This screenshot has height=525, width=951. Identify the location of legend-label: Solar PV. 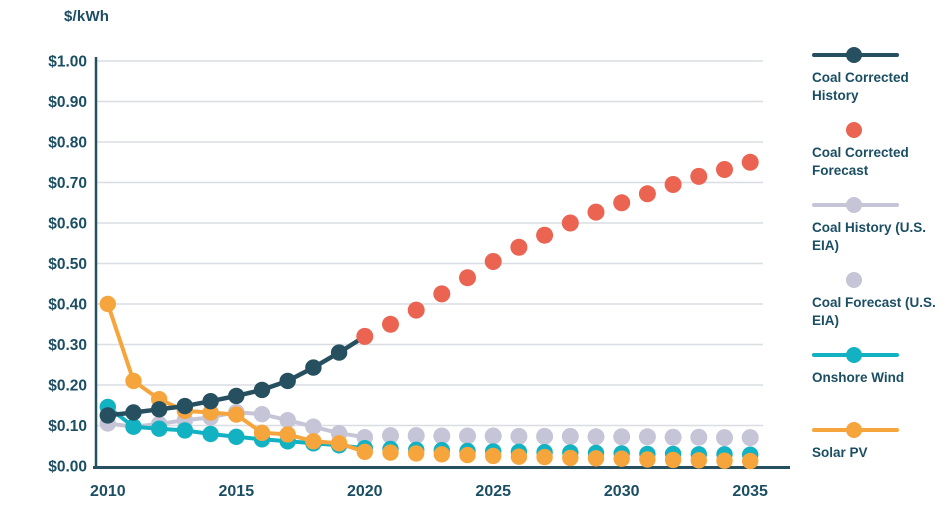
(840, 452).